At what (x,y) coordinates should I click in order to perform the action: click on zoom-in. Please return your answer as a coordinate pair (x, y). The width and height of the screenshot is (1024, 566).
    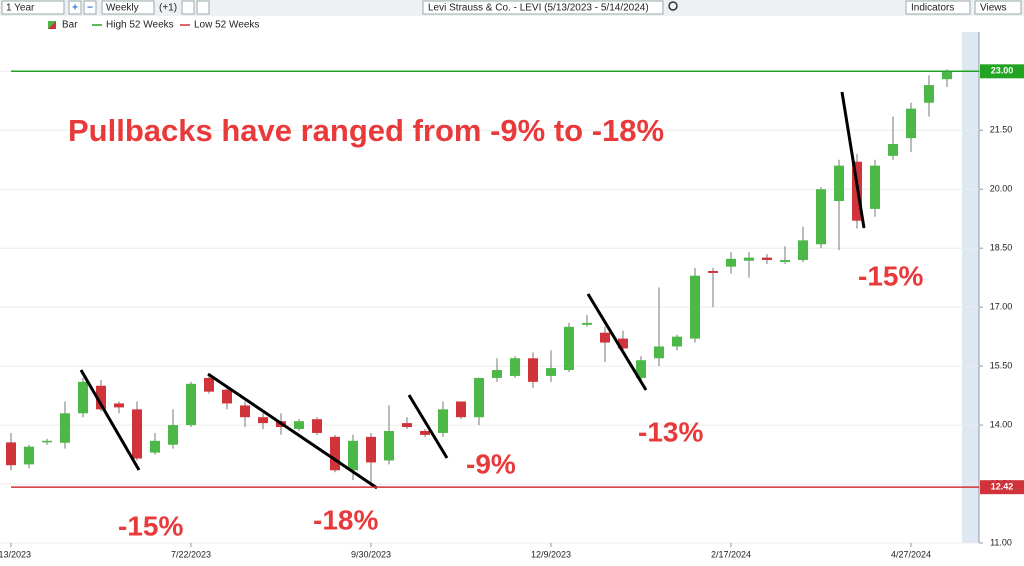
    Looking at the image, I should click on (75, 7).